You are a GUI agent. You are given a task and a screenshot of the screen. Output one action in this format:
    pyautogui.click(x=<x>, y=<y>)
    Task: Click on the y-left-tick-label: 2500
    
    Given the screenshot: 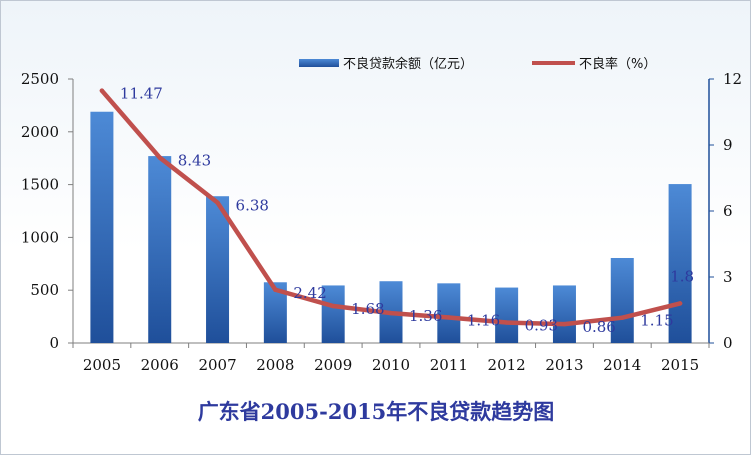 What is the action you would take?
    pyautogui.click(x=40, y=79)
    